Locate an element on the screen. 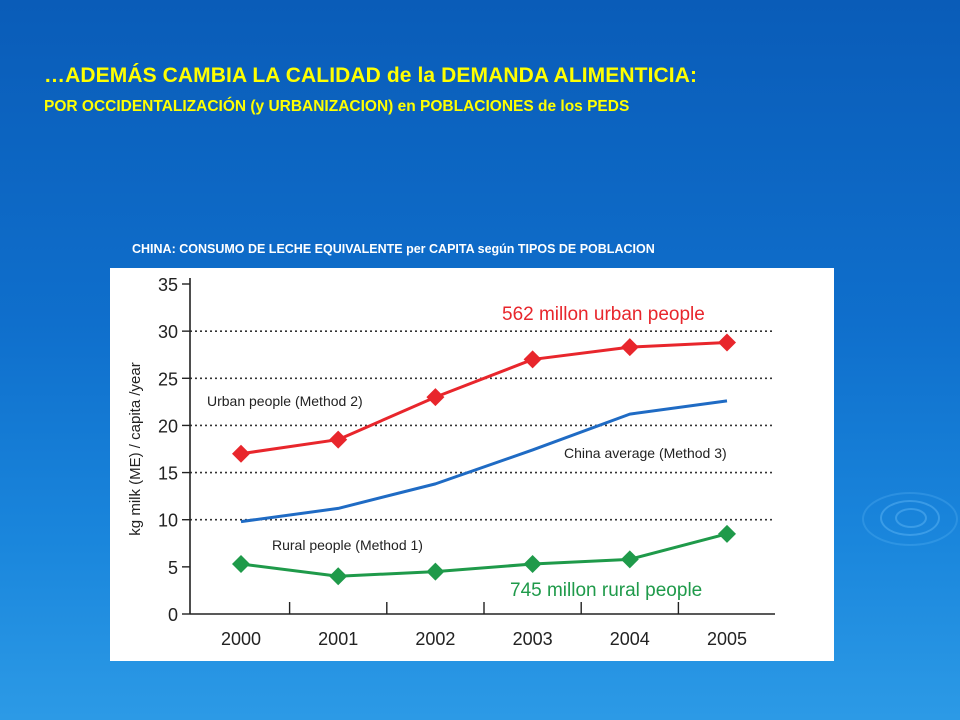  annotation-urban-population: 562 millon urban people is located at coordinates (603, 314).